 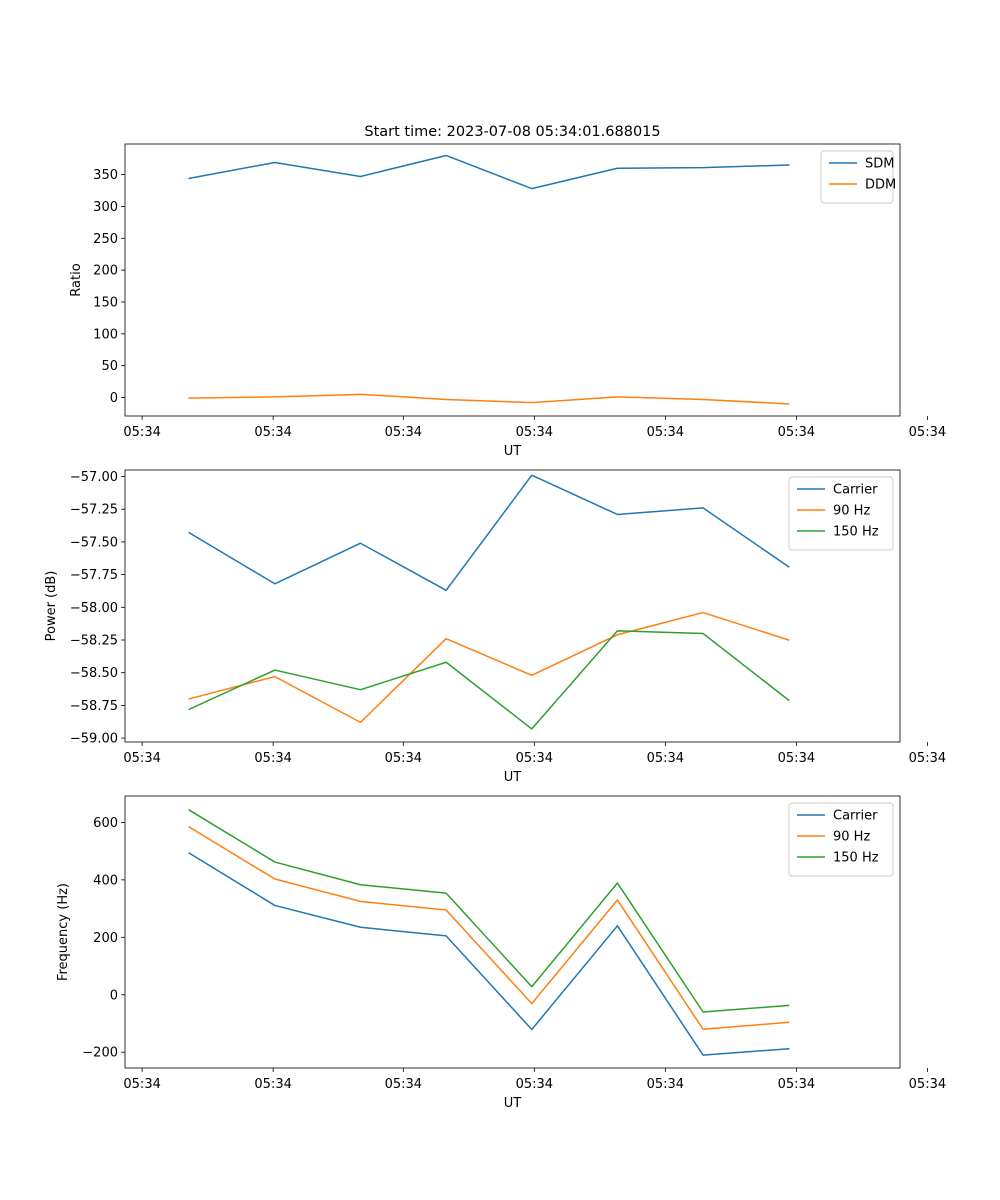 I want to click on y-tick-label: −58.75, so click(x=94, y=706).